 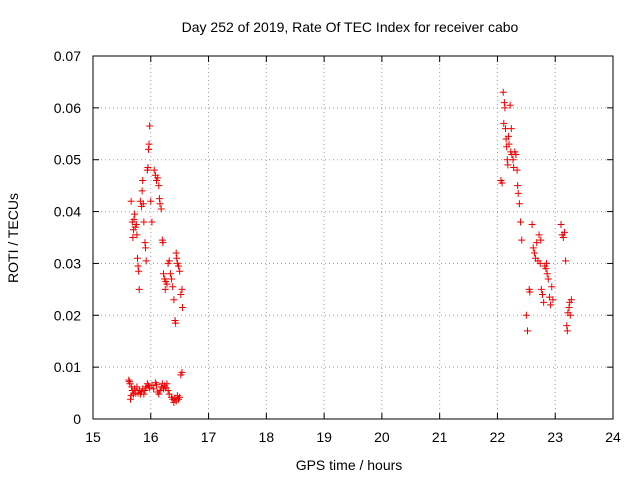 What do you see at coordinates (67, 160) in the screenshot?
I see `y-tick-label: 0.05` at bounding box center [67, 160].